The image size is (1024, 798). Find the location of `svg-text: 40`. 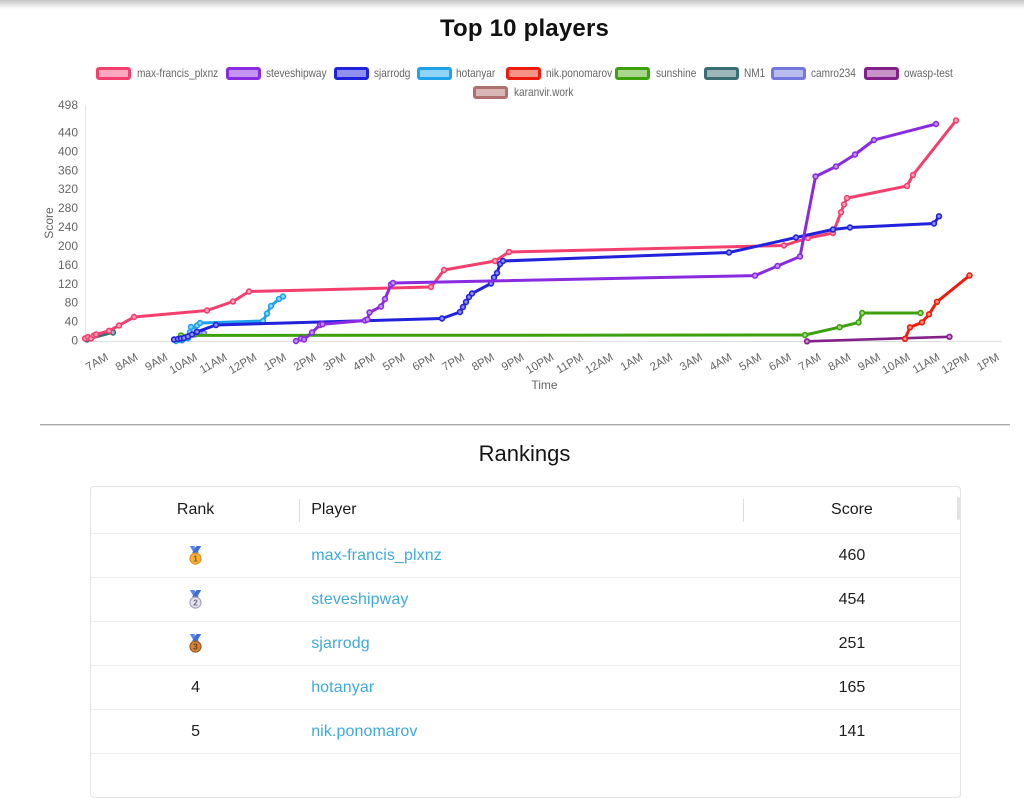

svg-text: 40 is located at coordinates (72, 322).